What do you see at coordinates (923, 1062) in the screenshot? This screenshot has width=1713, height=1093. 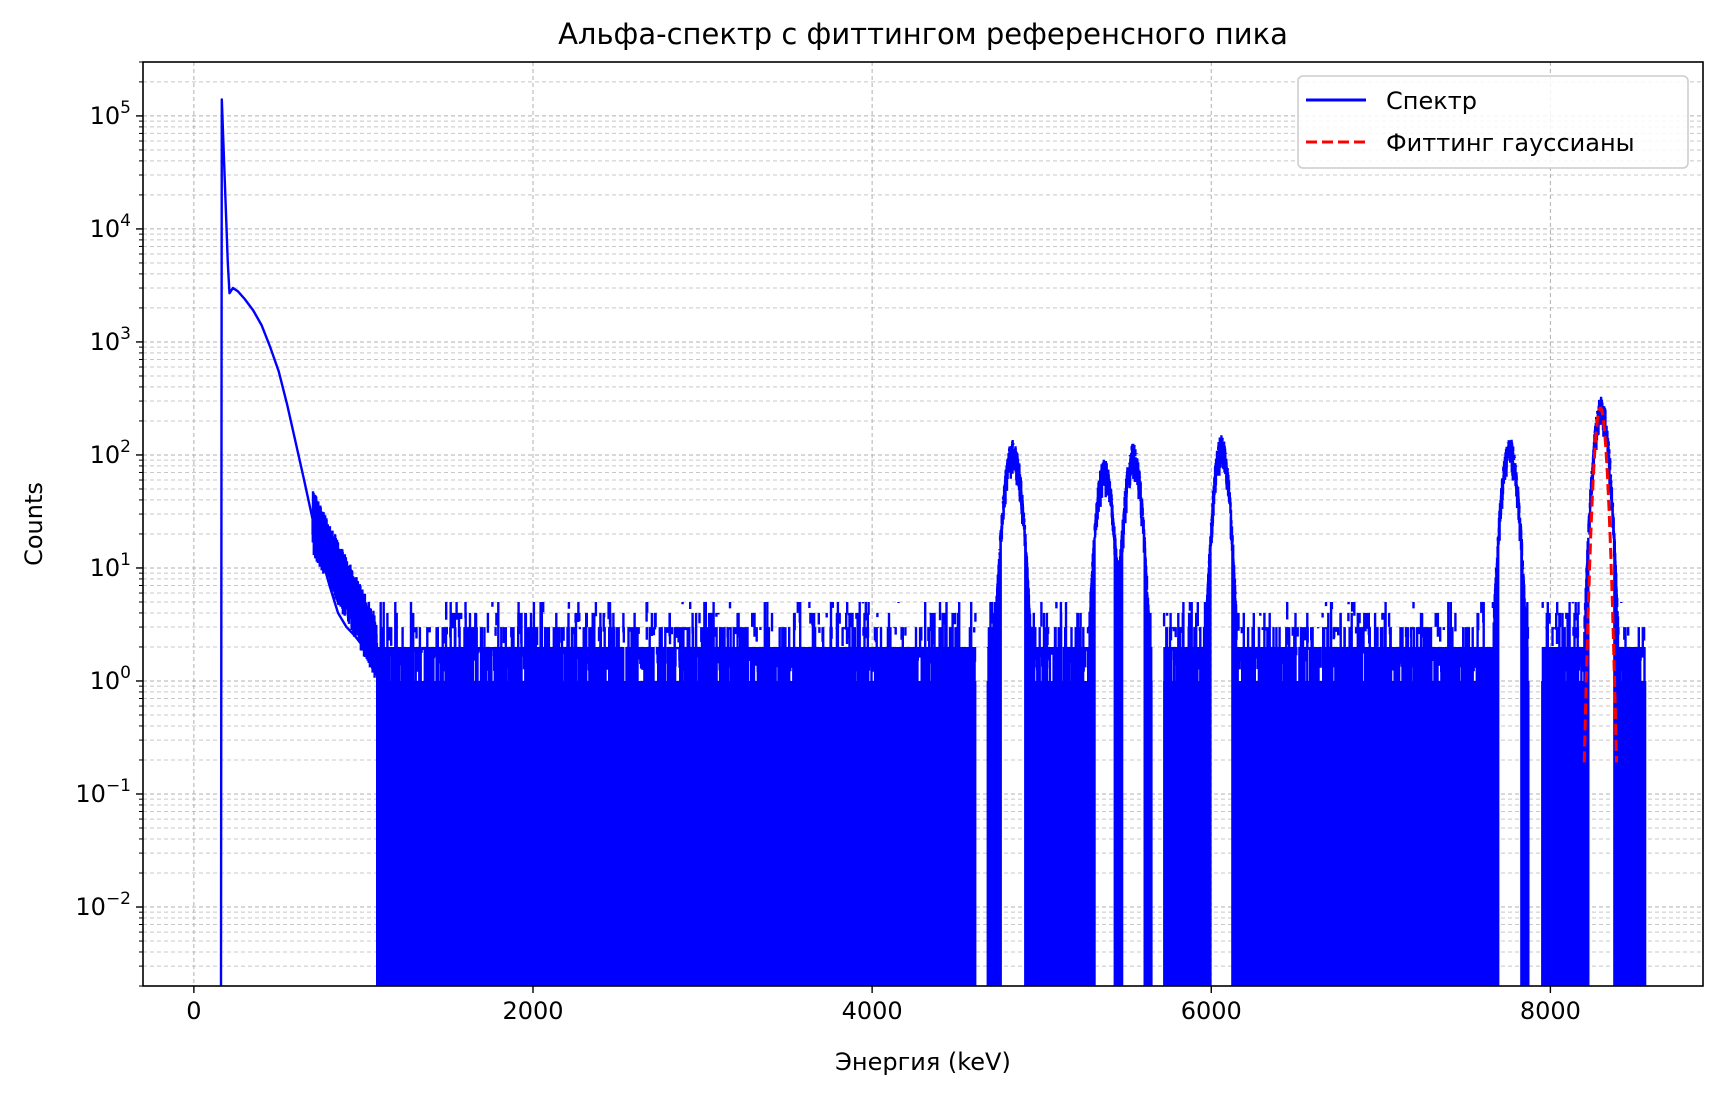 I see `x-axis-label: Энергия (keV)` at bounding box center [923, 1062].